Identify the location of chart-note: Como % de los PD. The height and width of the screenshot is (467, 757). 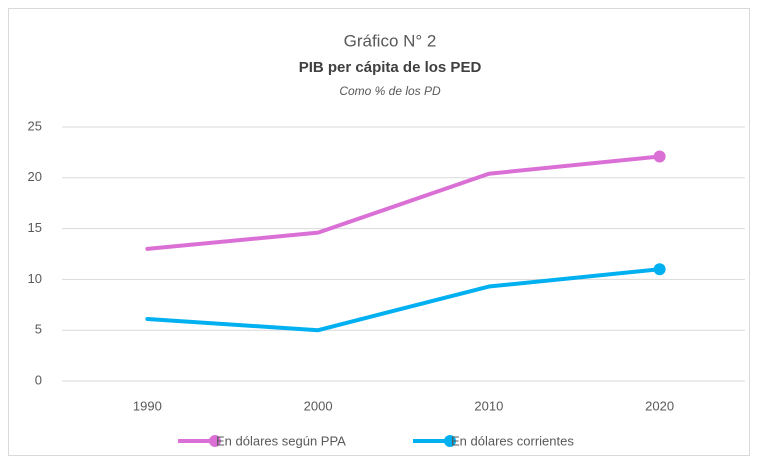
(390, 91).